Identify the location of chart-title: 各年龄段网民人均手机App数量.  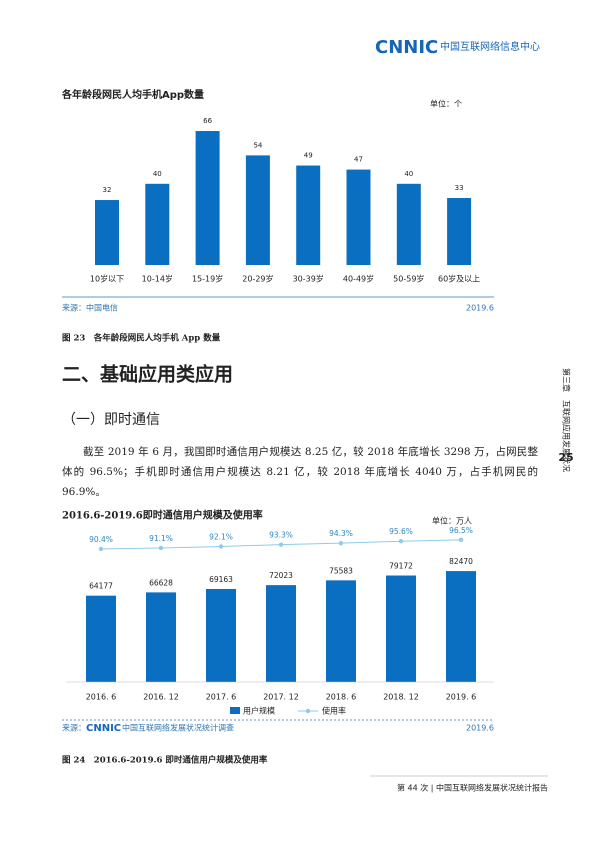
(132, 94).